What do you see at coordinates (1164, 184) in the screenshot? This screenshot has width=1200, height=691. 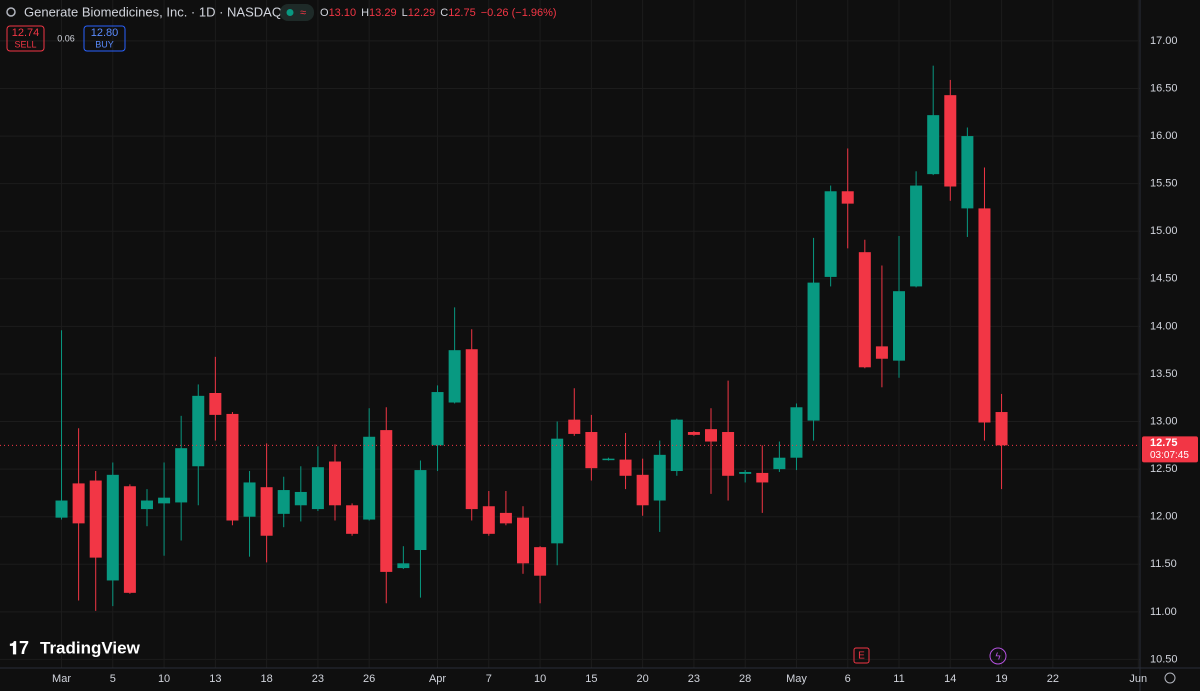 I see `y-tick-label: 15.50` at bounding box center [1164, 184].